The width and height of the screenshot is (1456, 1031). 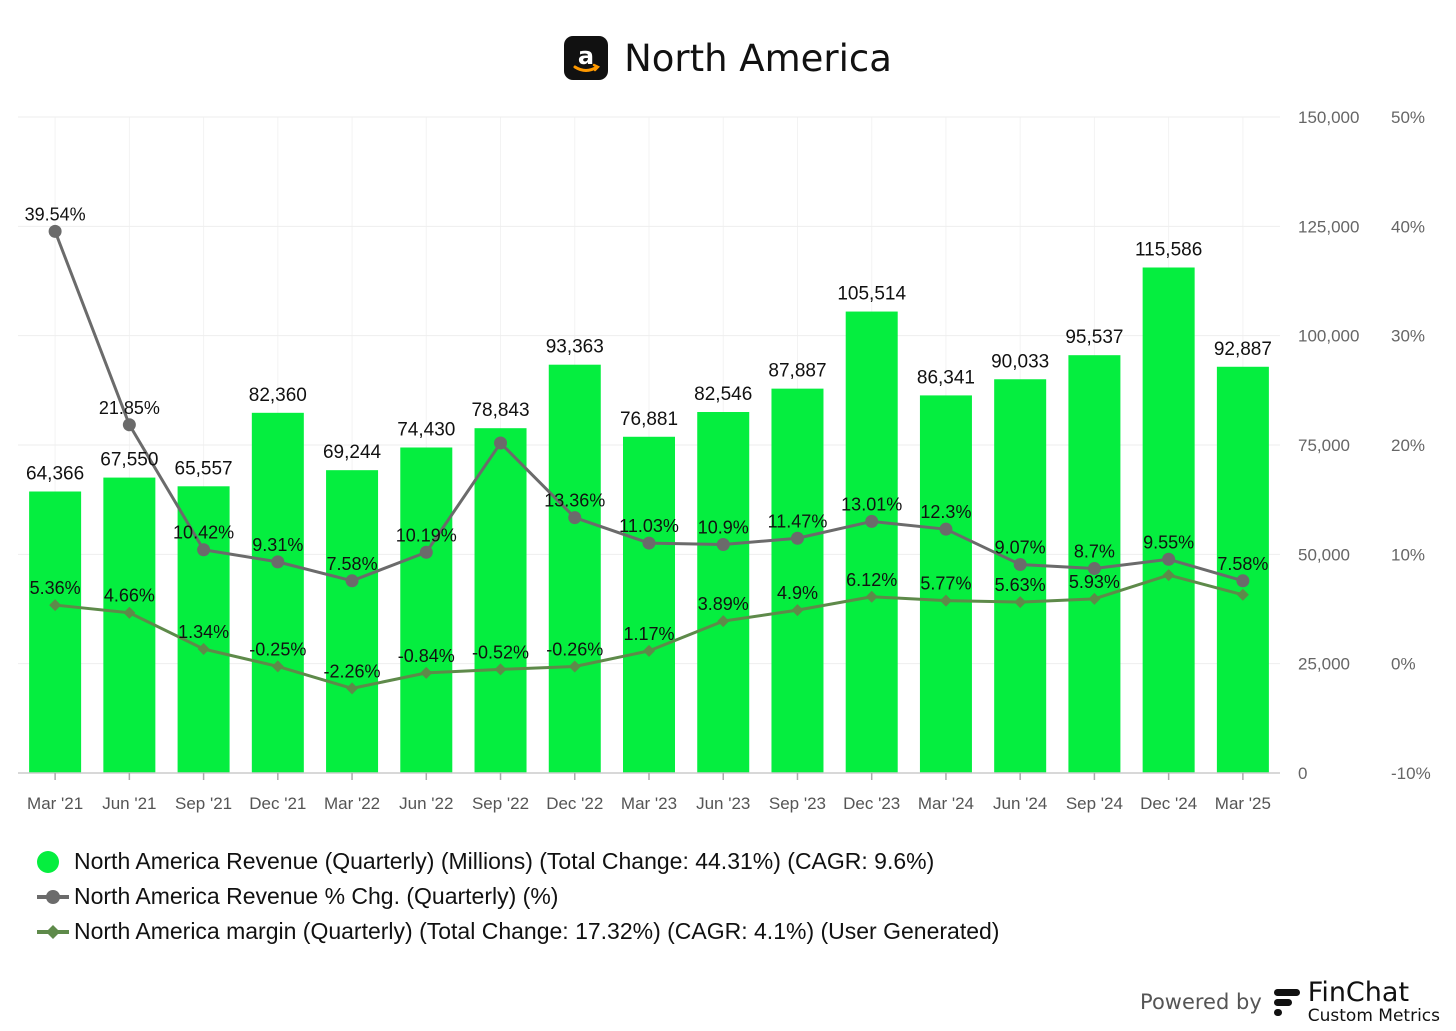 I want to click on finchat-logo-icon, so click(x=1286, y=1002).